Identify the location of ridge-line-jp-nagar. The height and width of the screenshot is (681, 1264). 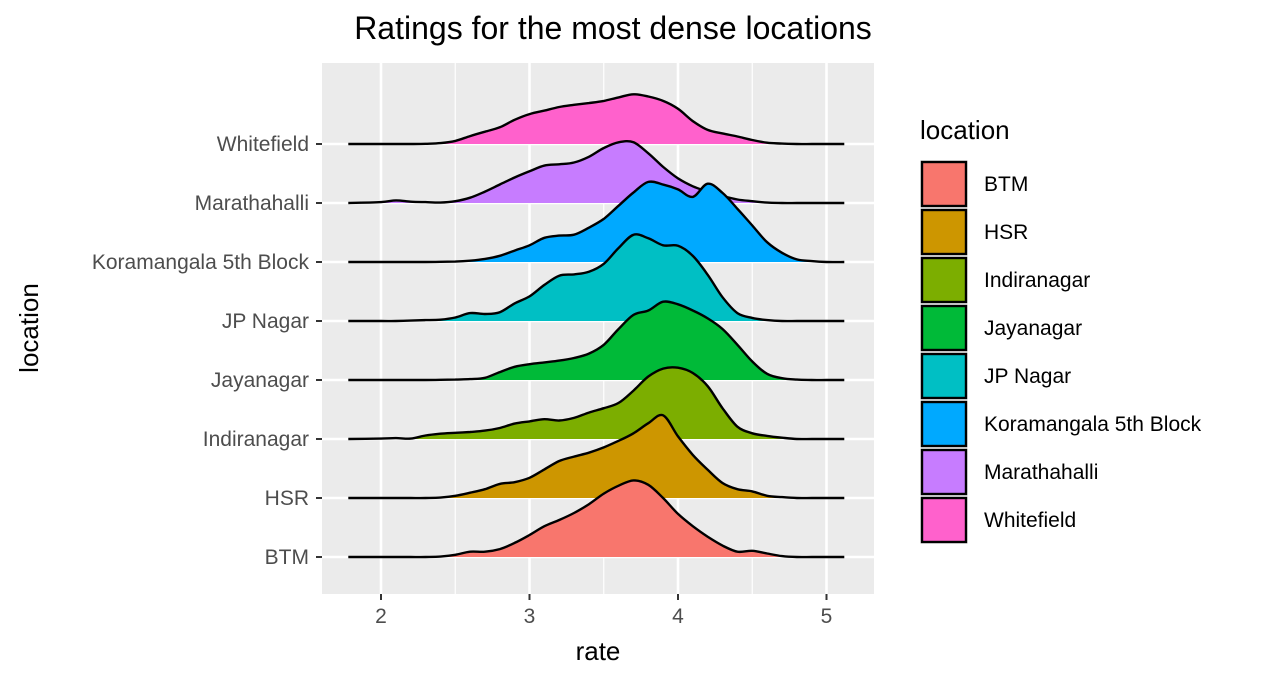
(596, 278).